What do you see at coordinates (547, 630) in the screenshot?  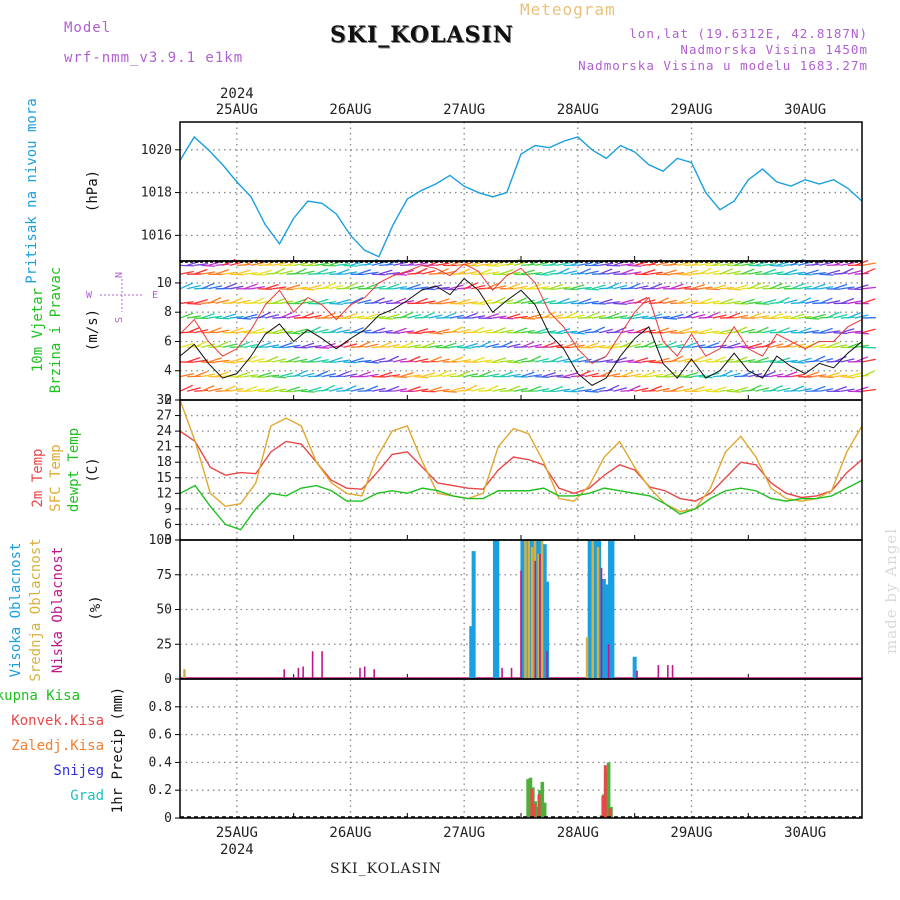 I see `high-cloud-bar` at bounding box center [547, 630].